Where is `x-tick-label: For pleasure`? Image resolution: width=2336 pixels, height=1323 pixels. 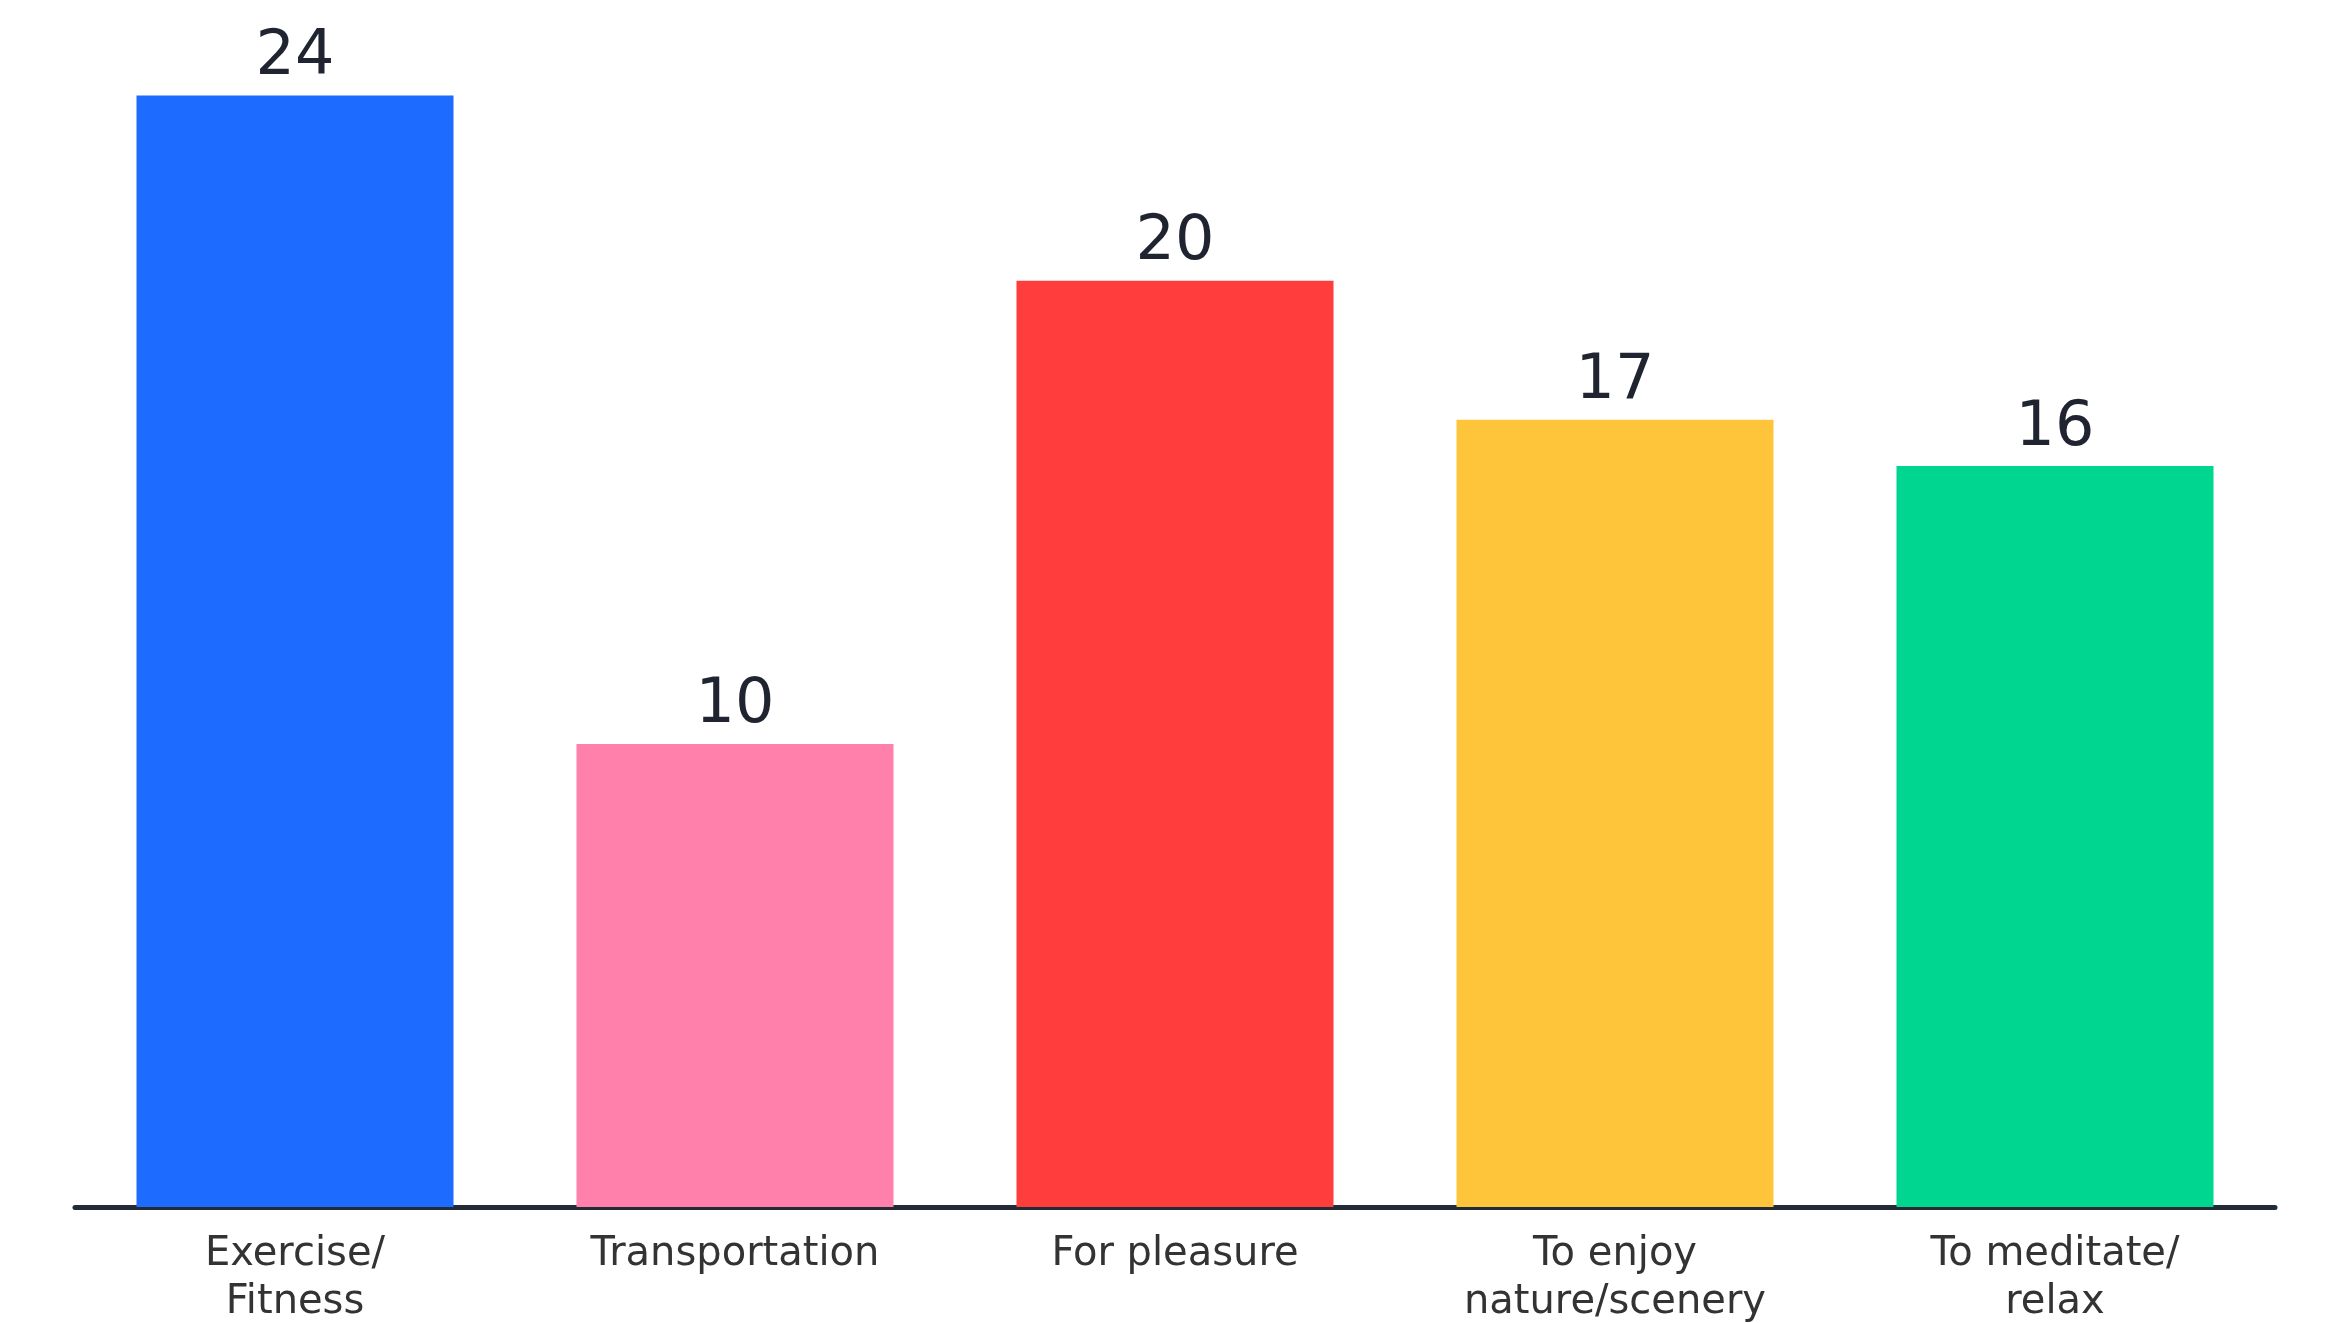 x-tick-label: For pleasure is located at coordinates (1175, 1251).